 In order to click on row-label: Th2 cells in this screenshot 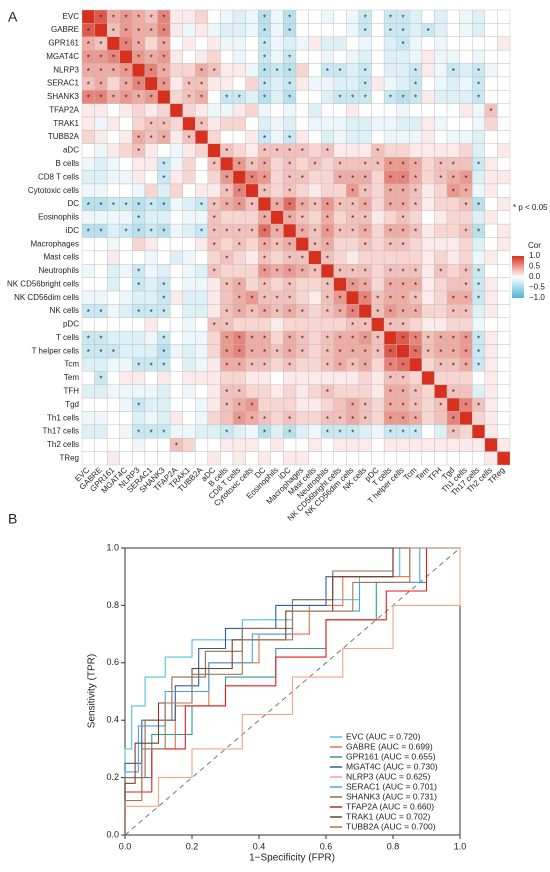, I will do `click(63, 444)`.